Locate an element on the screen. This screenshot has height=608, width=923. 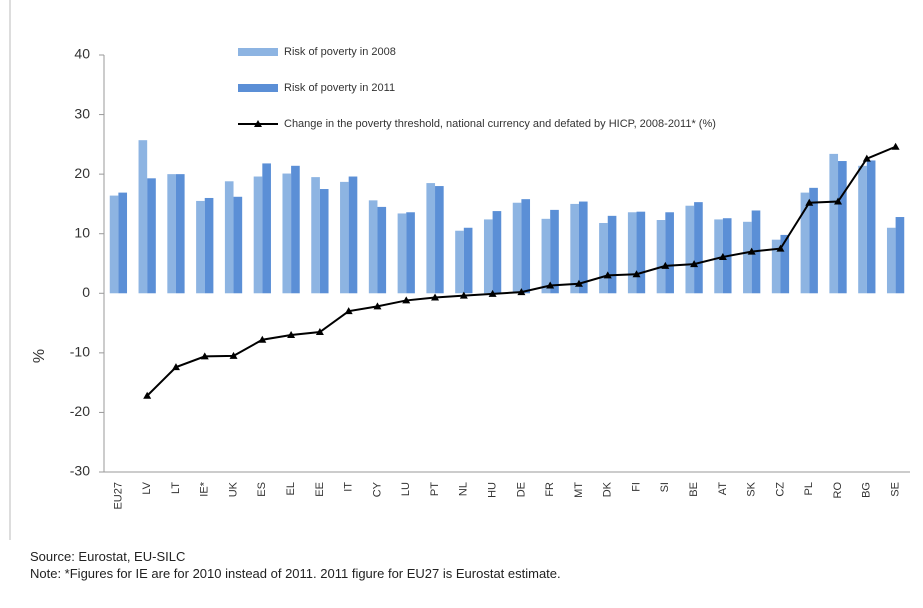
x-tick-label: EE is located at coordinates (320, 489).